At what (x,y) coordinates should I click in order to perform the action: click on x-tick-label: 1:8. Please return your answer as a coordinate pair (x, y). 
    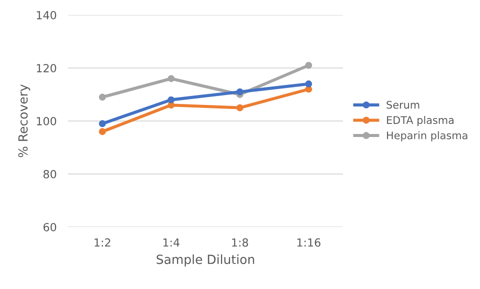
    Looking at the image, I should click on (240, 242).